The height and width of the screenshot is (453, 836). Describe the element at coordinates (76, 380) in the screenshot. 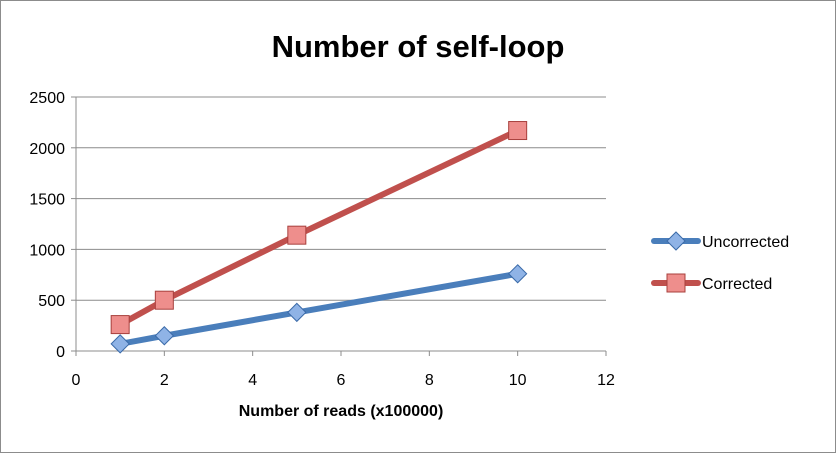

I see `x-tick-label: 0` at that location.